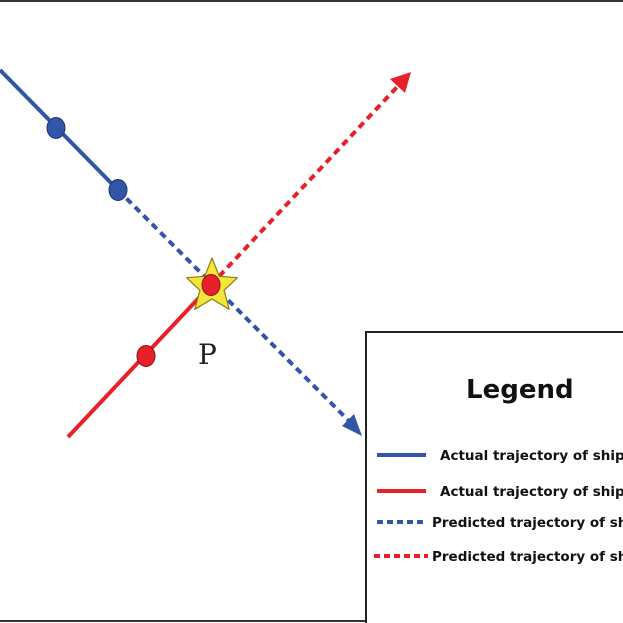 The width and height of the screenshot is (623, 623). What do you see at coordinates (211, 285) in the screenshot?
I see `ship-b-collision-marker` at bounding box center [211, 285].